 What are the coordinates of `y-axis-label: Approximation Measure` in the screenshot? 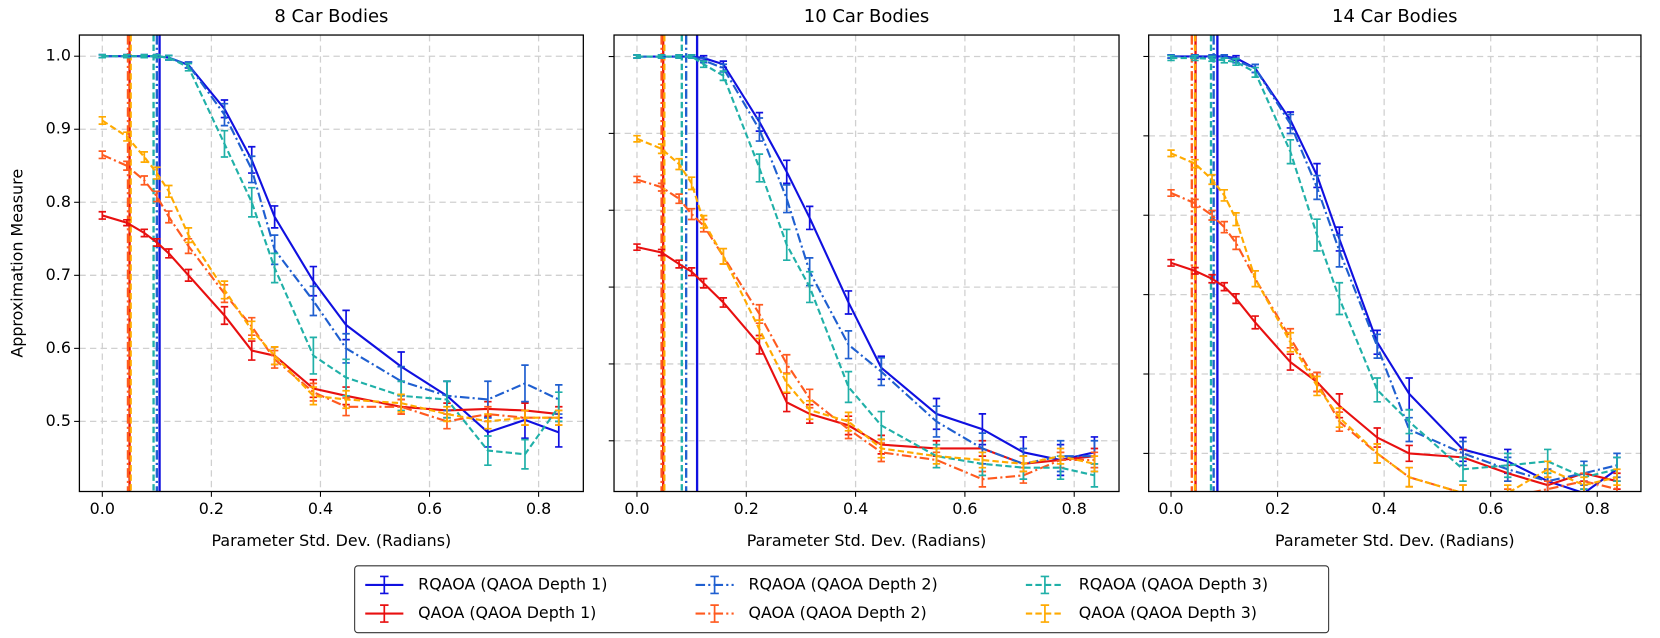 It's located at (17, 263).